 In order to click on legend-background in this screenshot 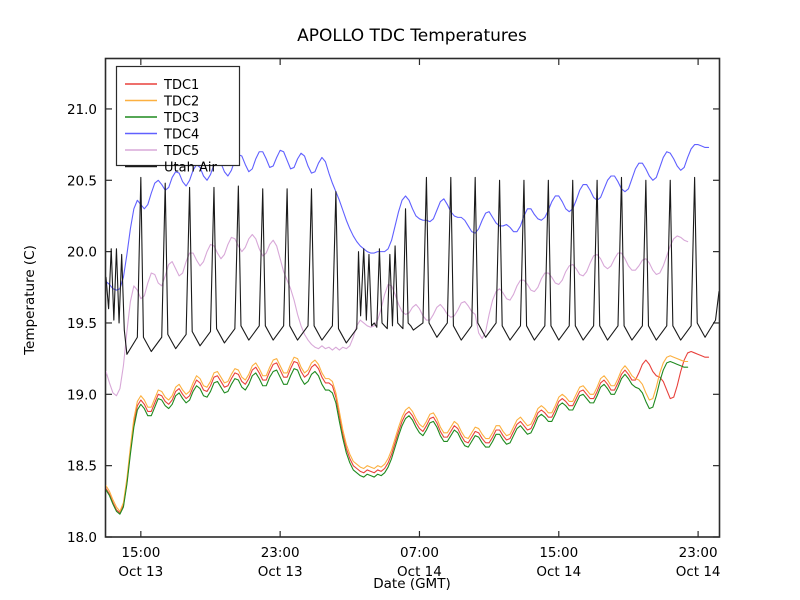, I will do `click(178, 116)`.